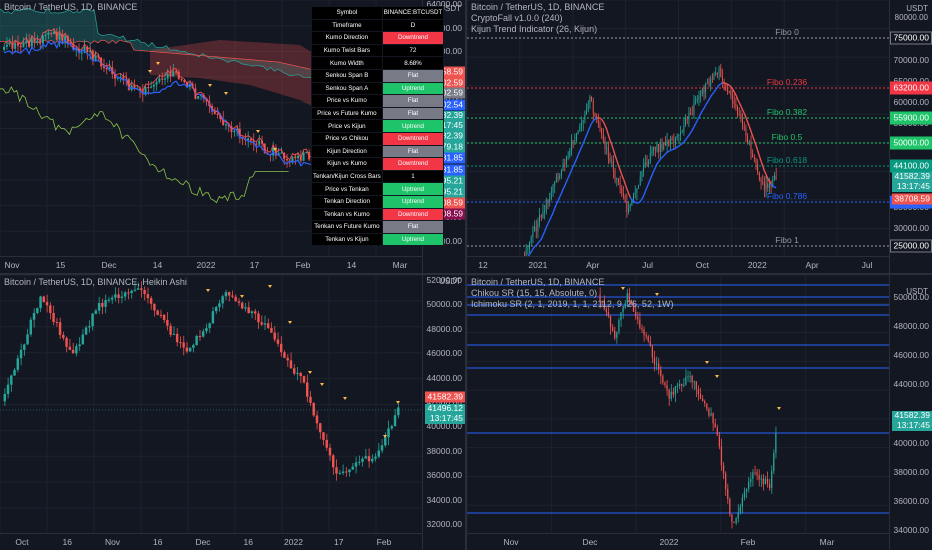  What do you see at coordinates (911, 384) in the screenshot?
I see `price-tick-label: 44000.00` at bounding box center [911, 384].